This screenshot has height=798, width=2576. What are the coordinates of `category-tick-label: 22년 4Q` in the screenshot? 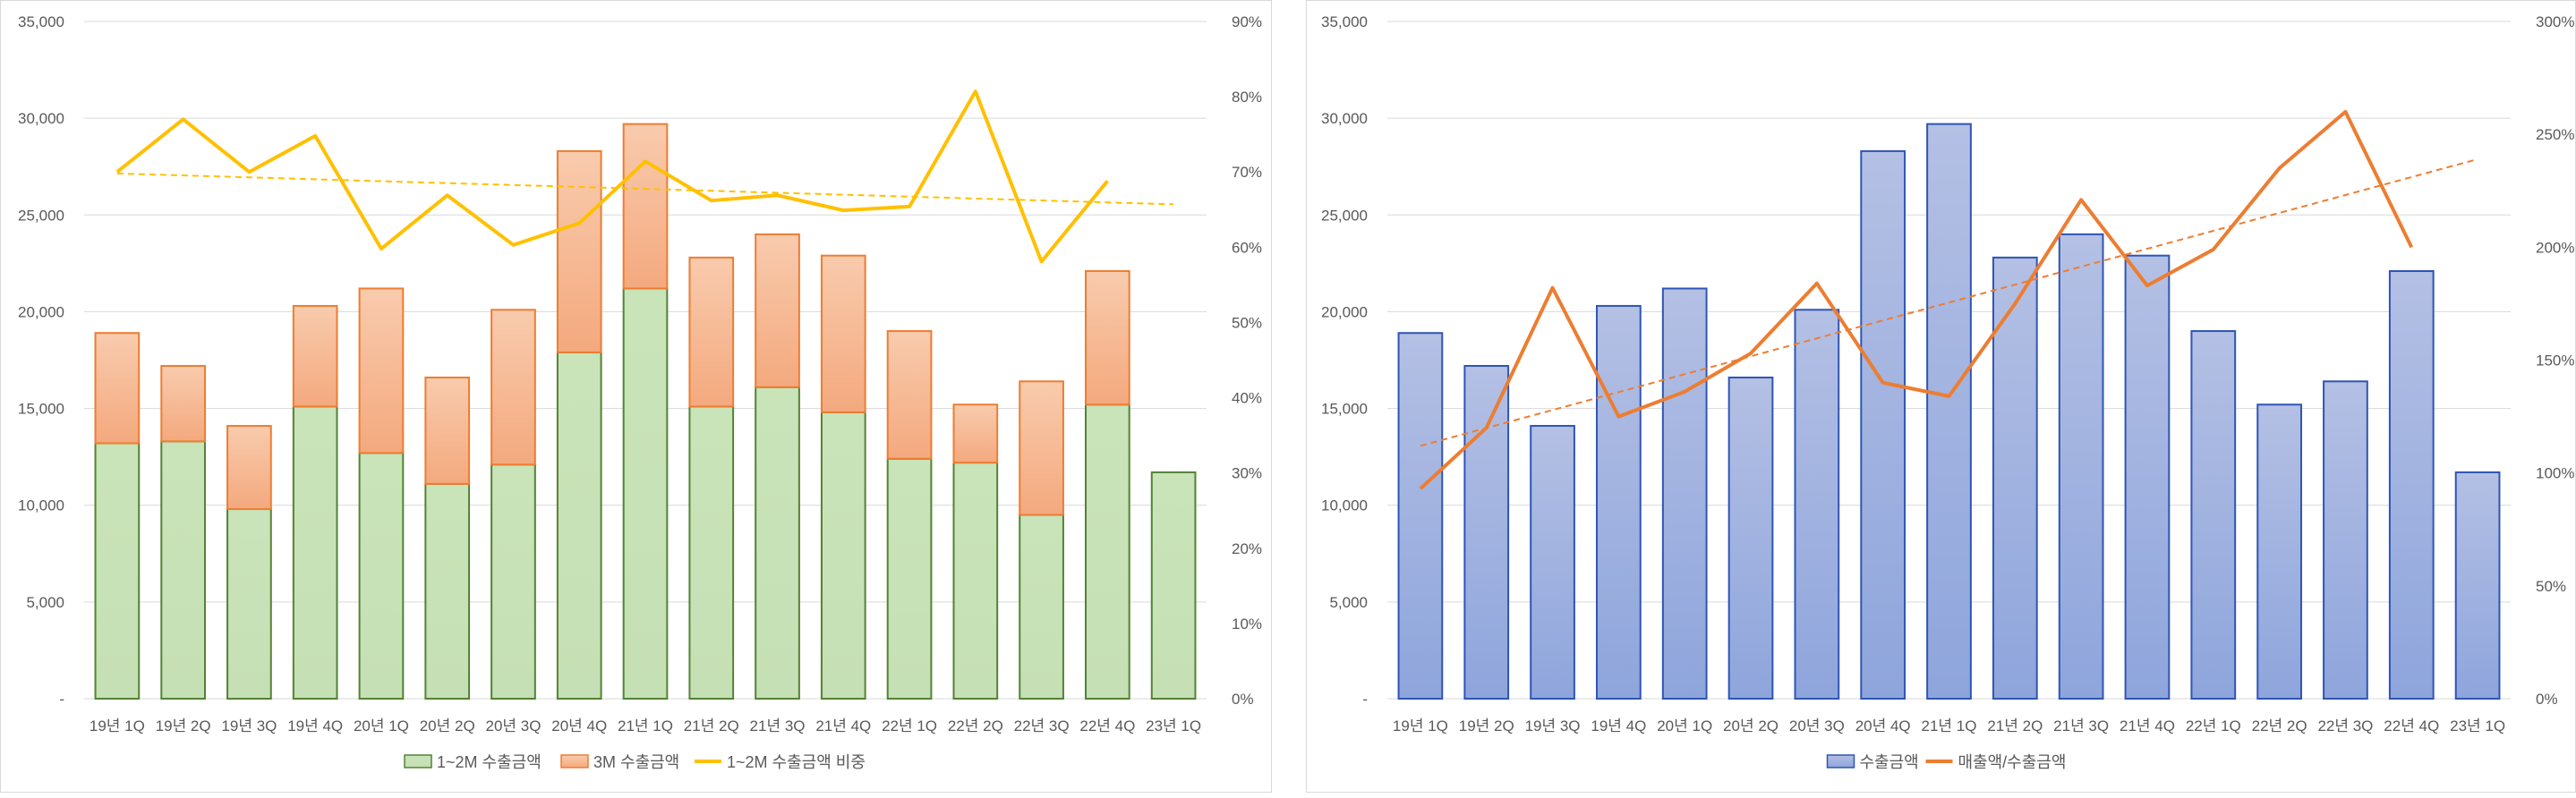 It's located at (1107, 725).